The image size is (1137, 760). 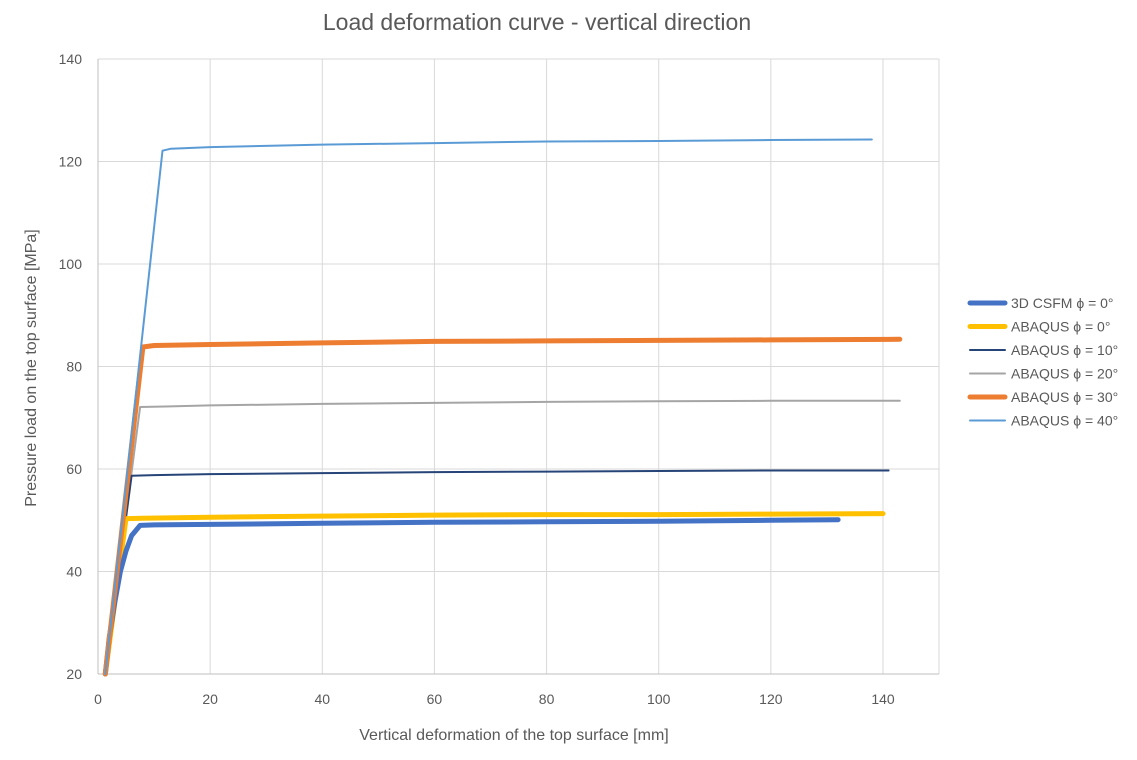 I want to click on x-tick-label: 60, so click(x=435, y=699).